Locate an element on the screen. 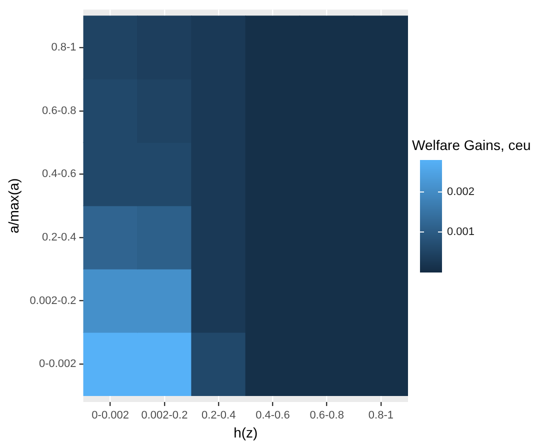  y-tick-label: 0.8-1 is located at coordinates (63, 48).